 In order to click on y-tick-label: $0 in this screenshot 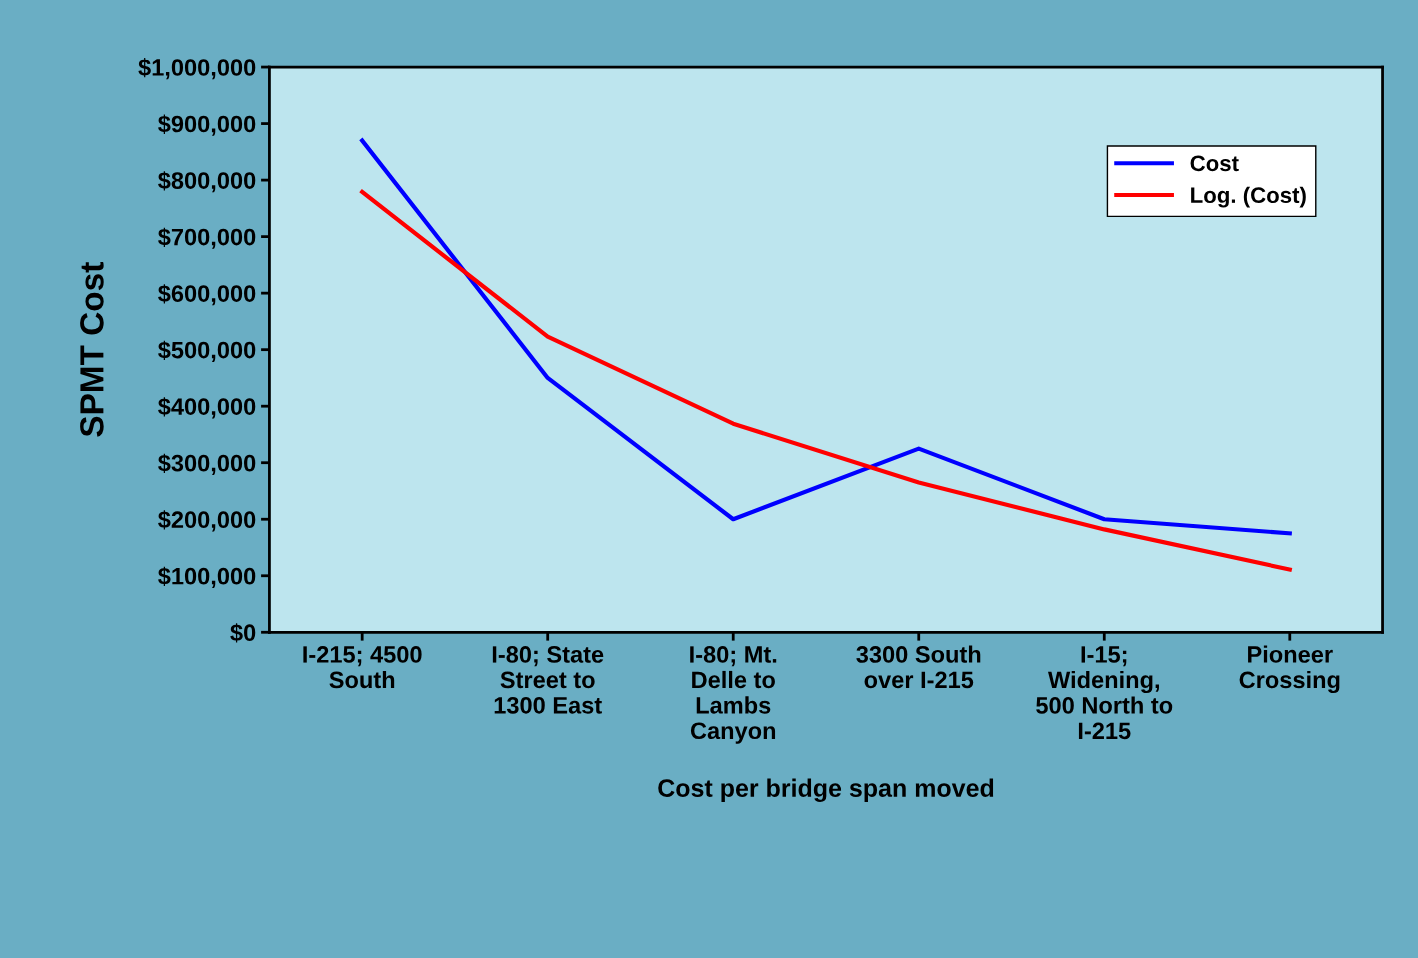, I will do `click(243, 633)`.